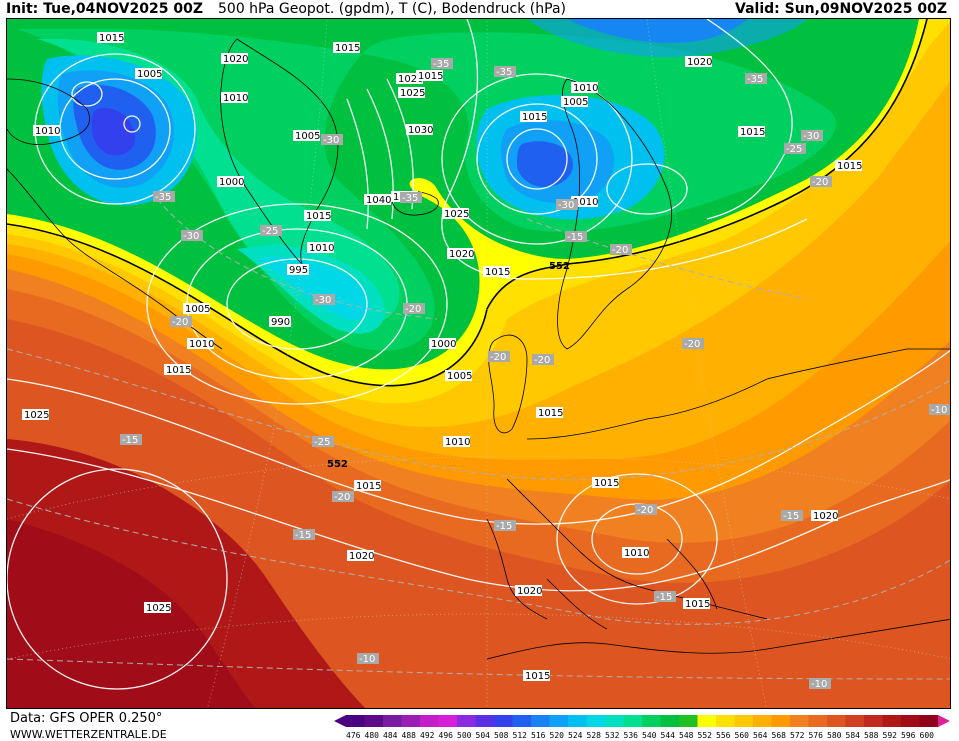  Describe the element at coordinates (649, 735) in the screenshot. I see `scale-tick-label: 540` at that location.